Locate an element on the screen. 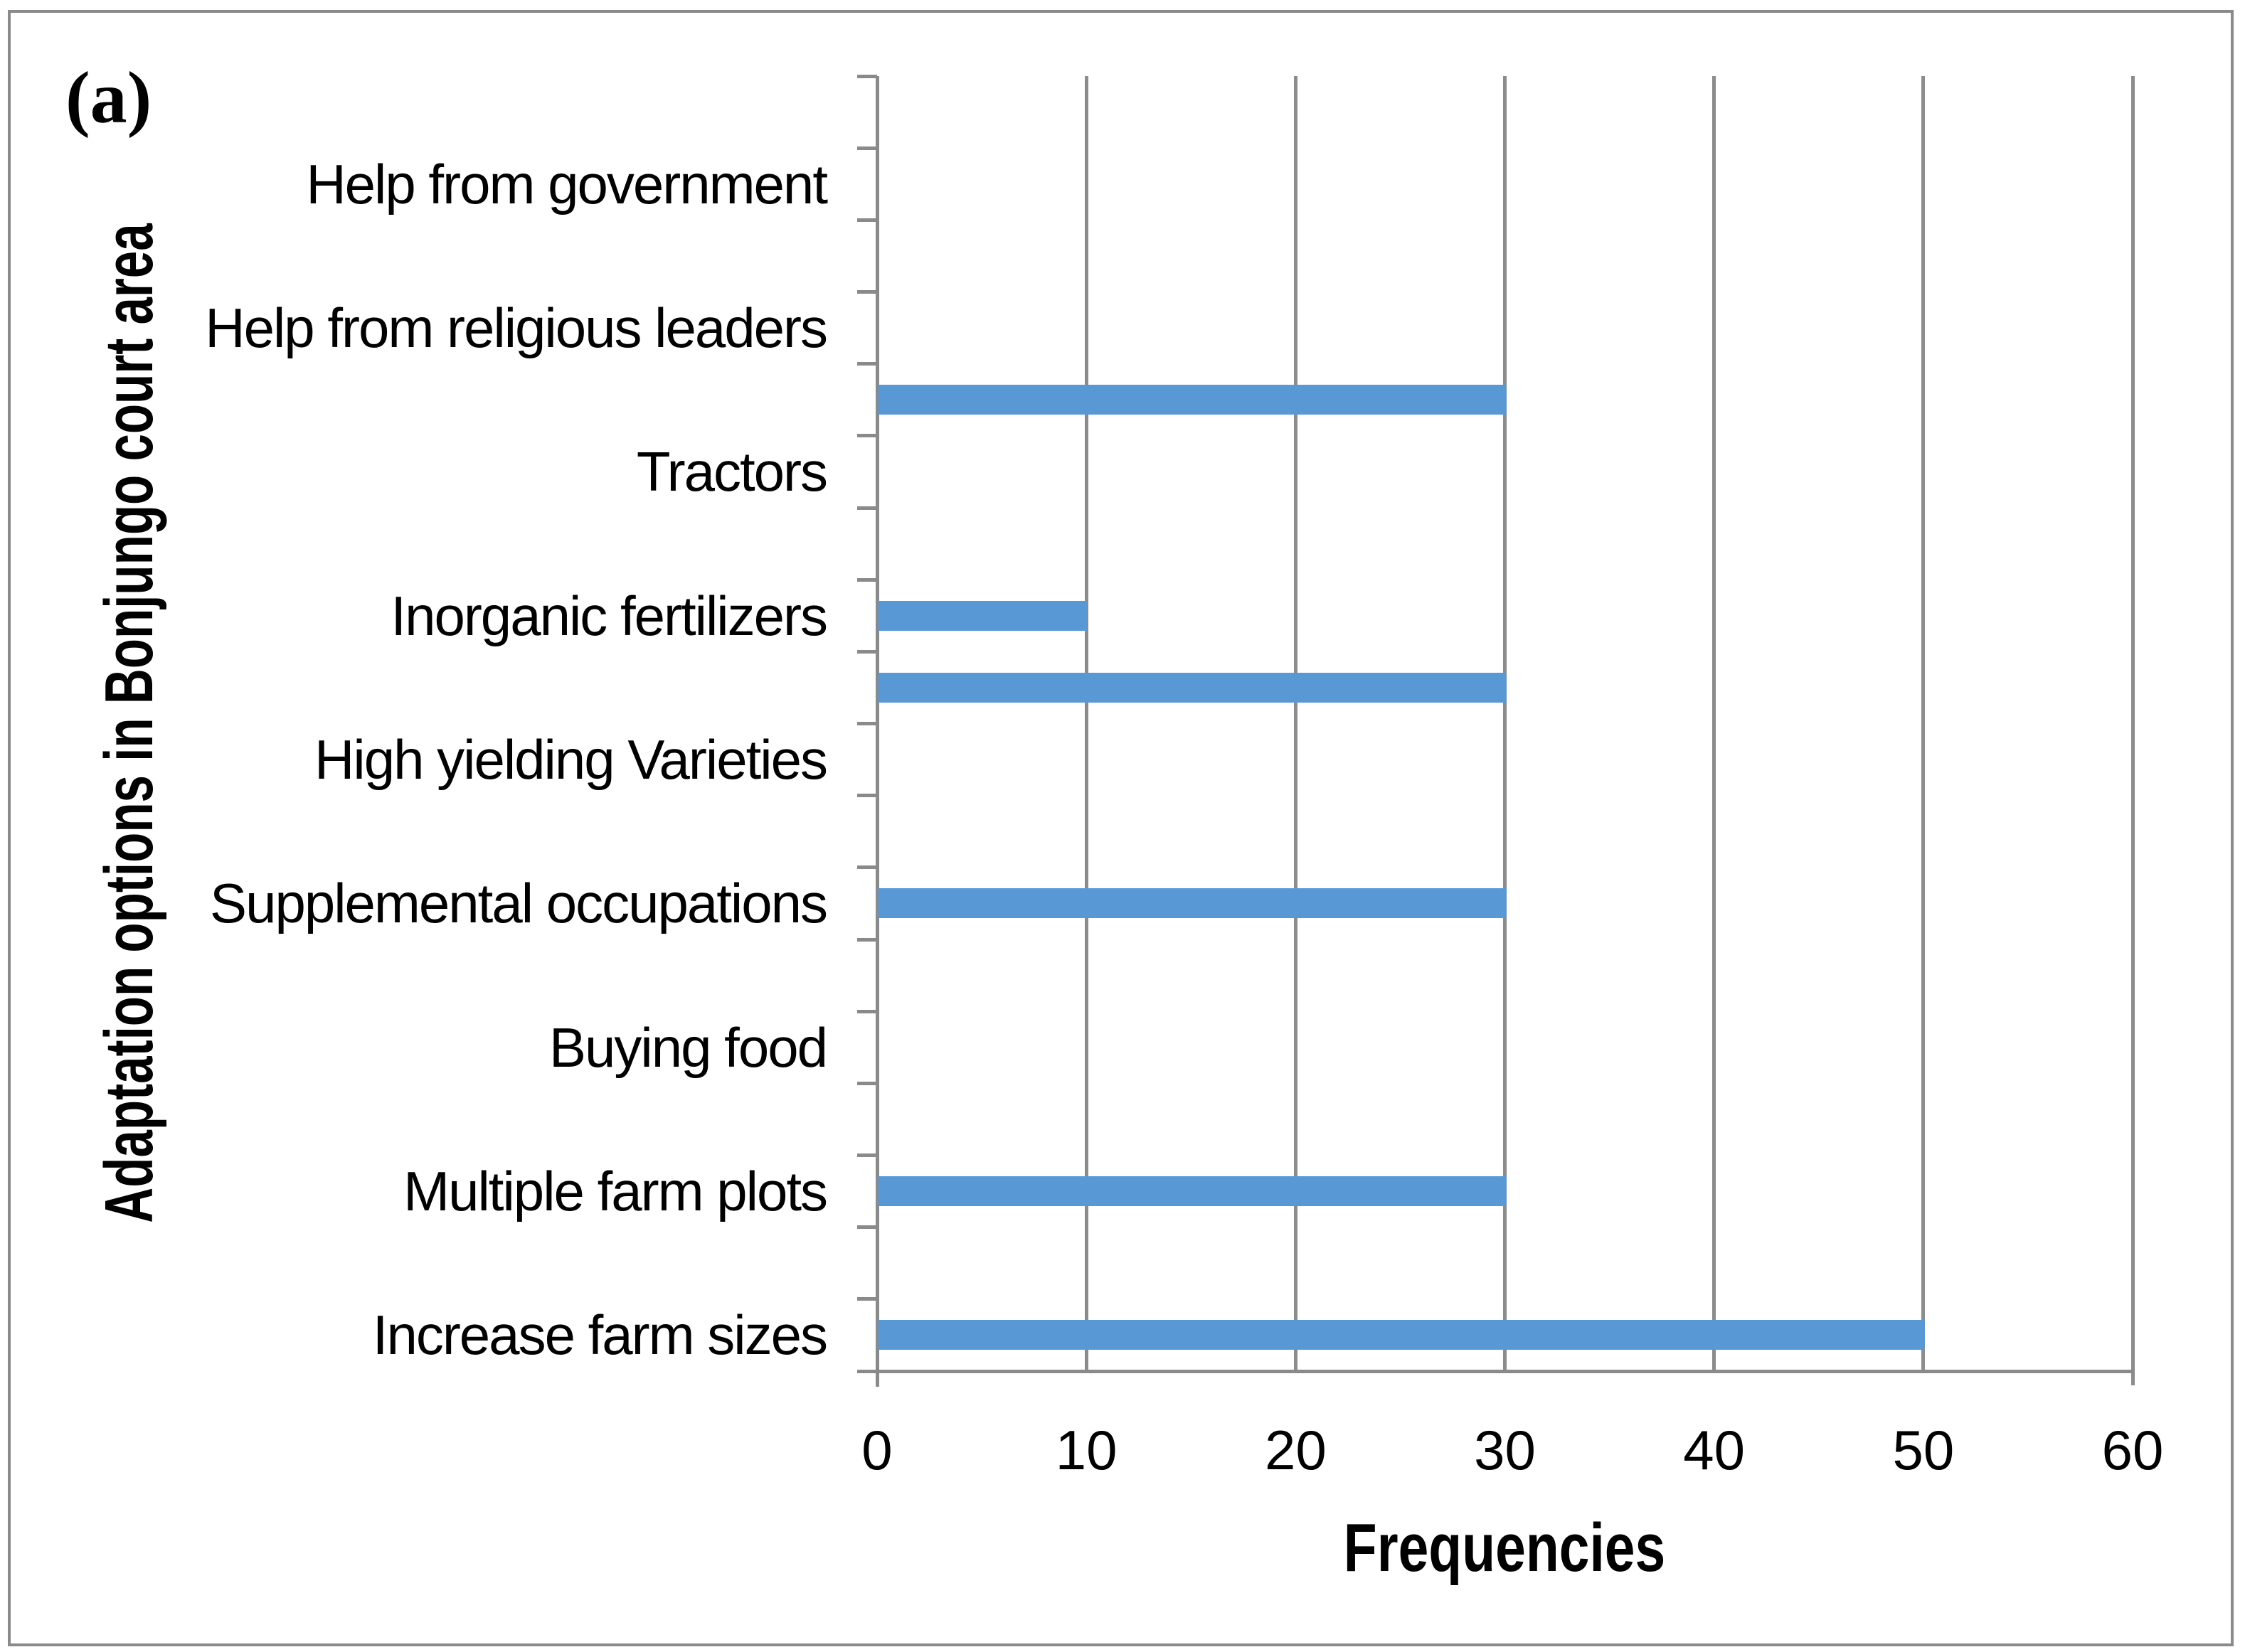  y-axis-line is located at coordinates (877, 731).